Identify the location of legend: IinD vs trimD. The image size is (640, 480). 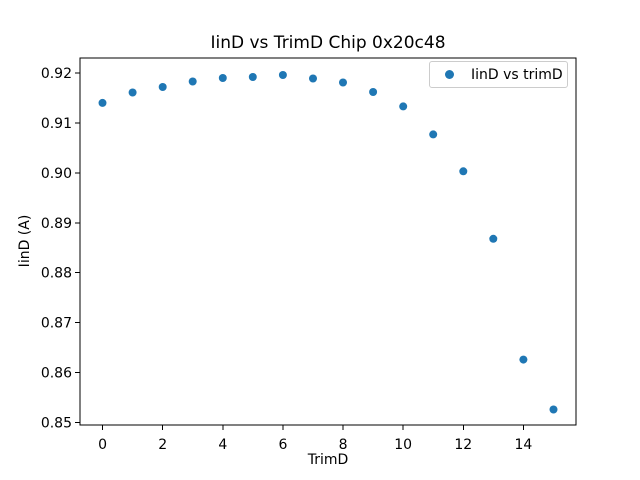
(498, 74).